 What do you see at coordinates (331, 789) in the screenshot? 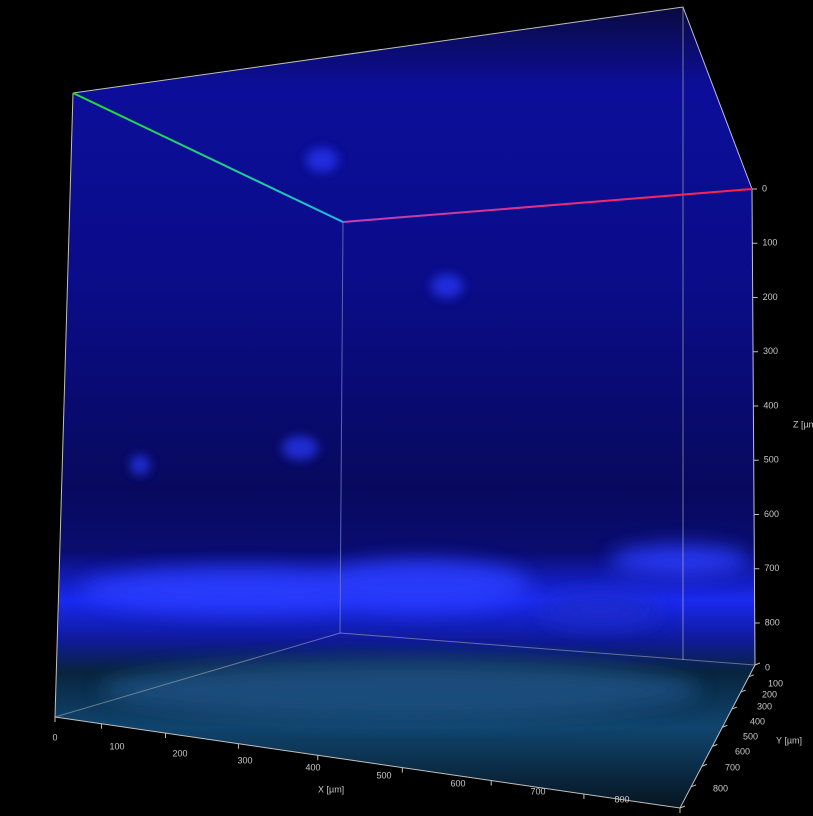
I see `x-axis-label: X [µm]` at bounding box center [331, 789].